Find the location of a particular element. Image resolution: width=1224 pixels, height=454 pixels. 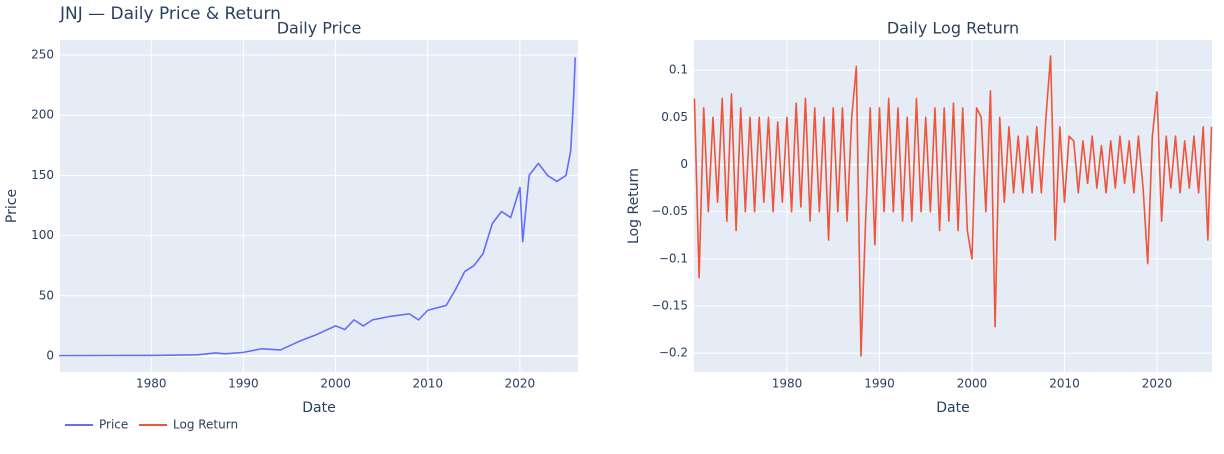

y-tick-label: 250 is located at coordinates (42, 55).